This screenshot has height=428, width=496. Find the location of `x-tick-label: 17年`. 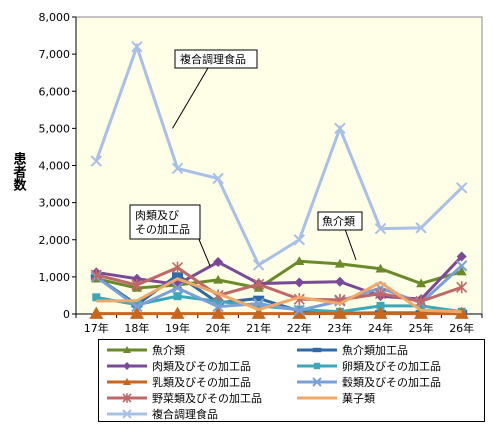

x-tick-label: 17年 is located at coordinates (96, 328).